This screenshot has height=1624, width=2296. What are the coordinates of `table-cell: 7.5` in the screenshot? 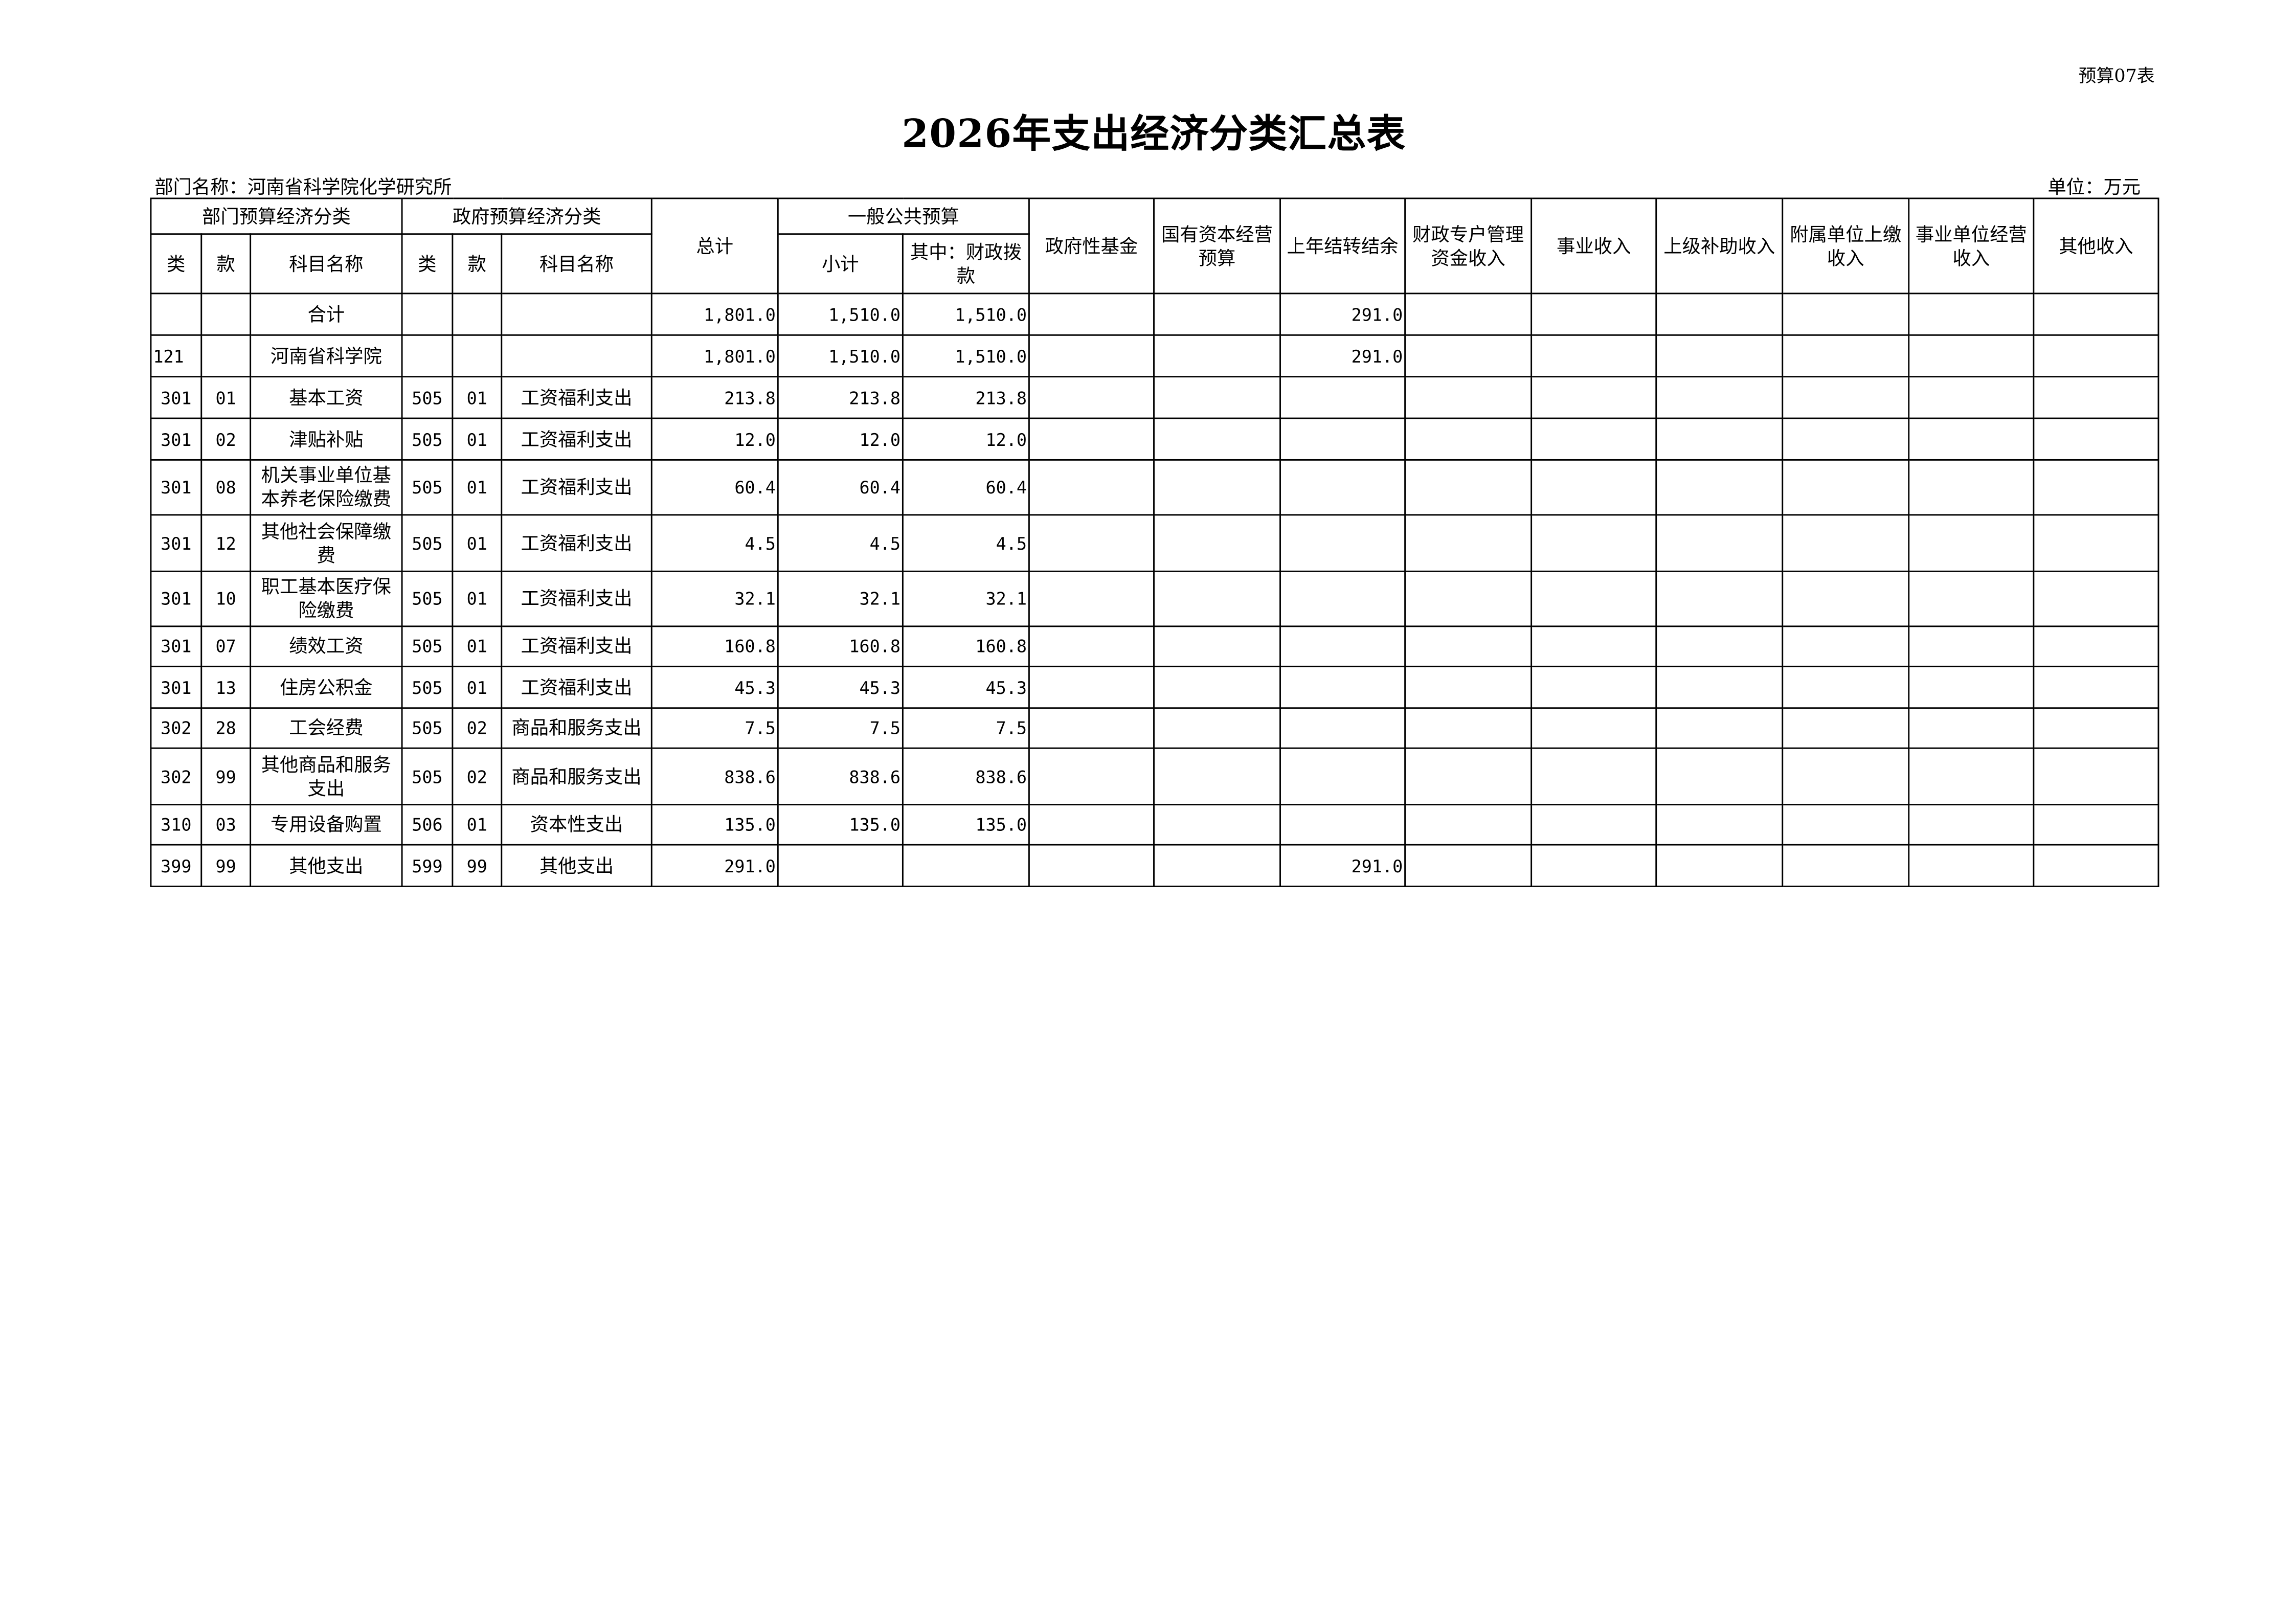 It's located at (715, 728).